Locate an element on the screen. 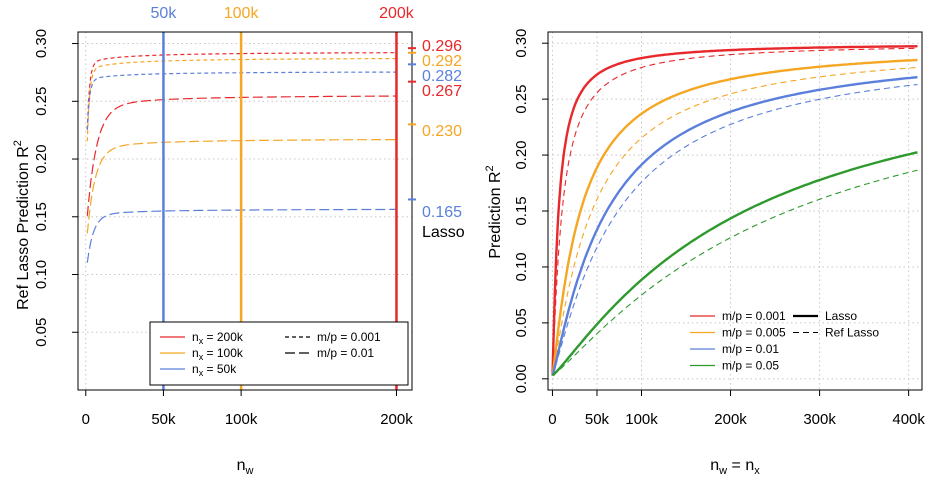 The width and height of the screenshot is (933, 487). right-legend-label: m/p = 0.001 is located at coordinates (754, 316).